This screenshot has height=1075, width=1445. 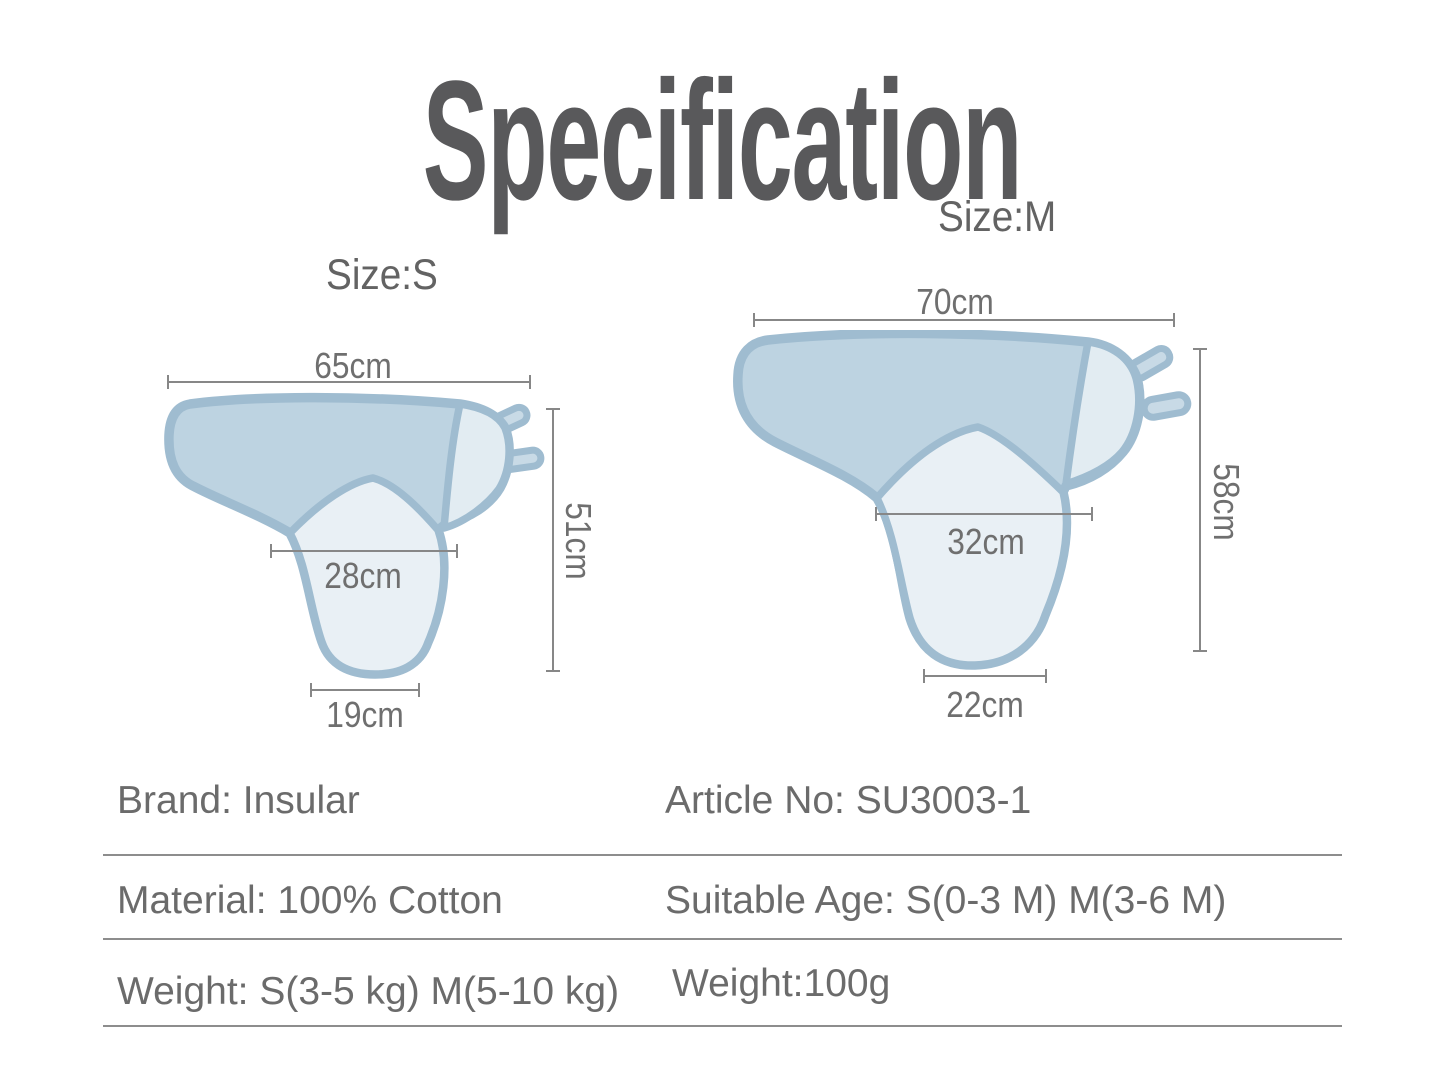 I want to click on size-m-label: Size:M, so click(x=997, y=217).